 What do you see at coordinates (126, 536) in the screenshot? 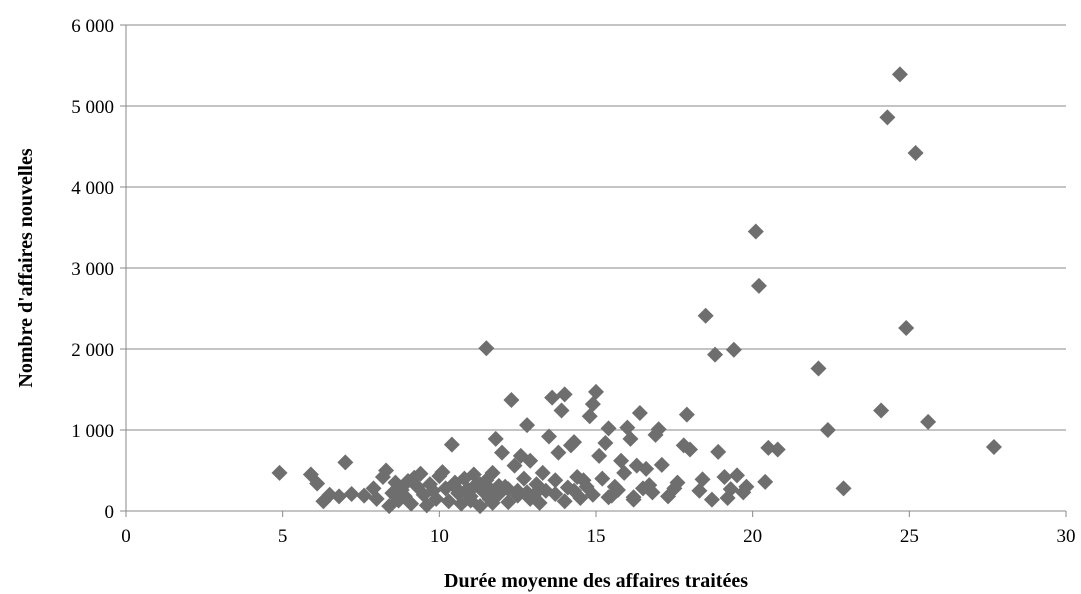
I see `x-tick-label: 0` at bounding box center [126, 536].